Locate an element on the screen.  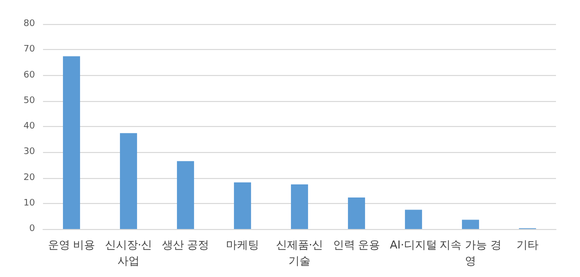
x-tick-label: 운영 비용 is located at coordinates (72, 245).